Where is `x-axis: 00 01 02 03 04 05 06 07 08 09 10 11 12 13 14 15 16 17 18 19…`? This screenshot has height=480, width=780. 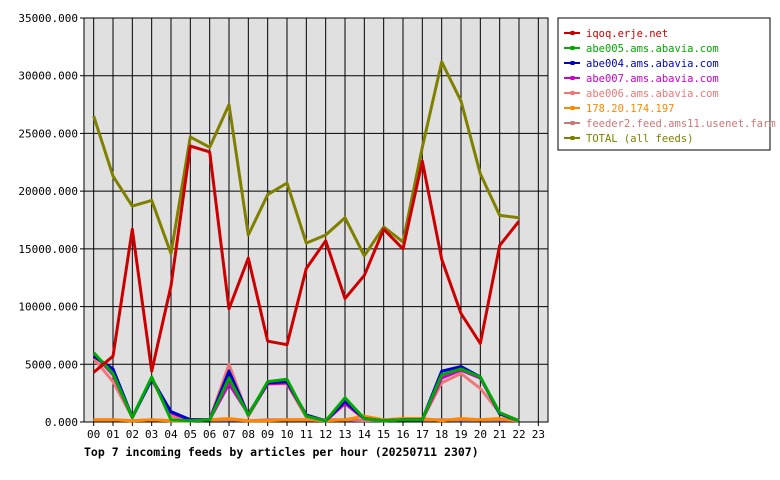
x-axis: 00 01 02 03 04 05 06 07 08 09 10 11 12 13 14 15 16 17 18 19… is located at coordinates (316, 431).